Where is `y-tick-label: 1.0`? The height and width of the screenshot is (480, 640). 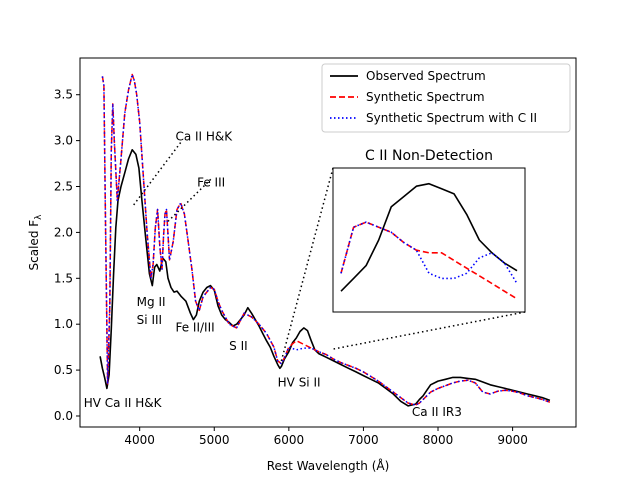
y-tick-label: 1.0 is located at coordinates (63, 324).